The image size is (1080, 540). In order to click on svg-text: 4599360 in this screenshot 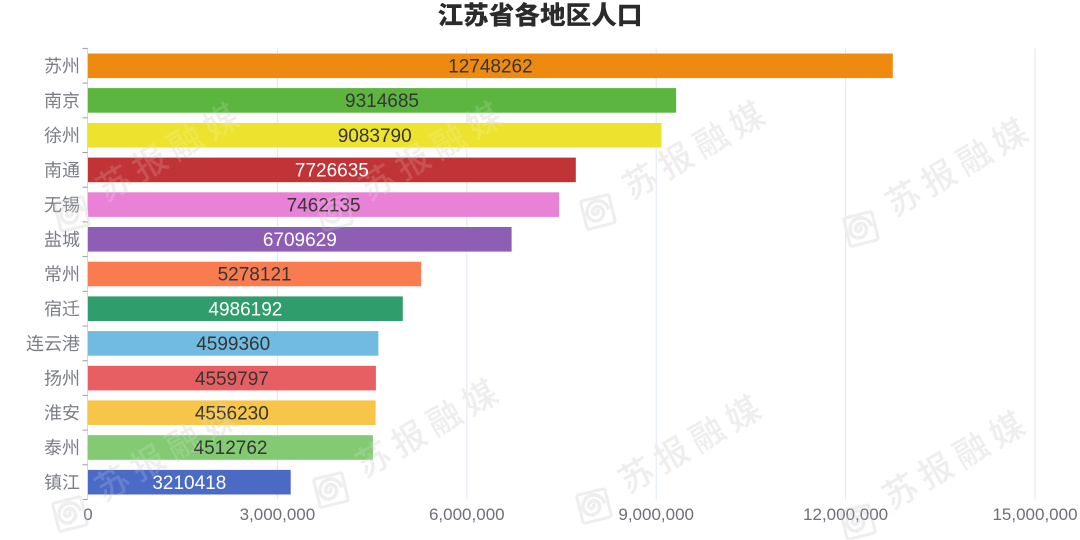, I will do `click(233, 344)`.